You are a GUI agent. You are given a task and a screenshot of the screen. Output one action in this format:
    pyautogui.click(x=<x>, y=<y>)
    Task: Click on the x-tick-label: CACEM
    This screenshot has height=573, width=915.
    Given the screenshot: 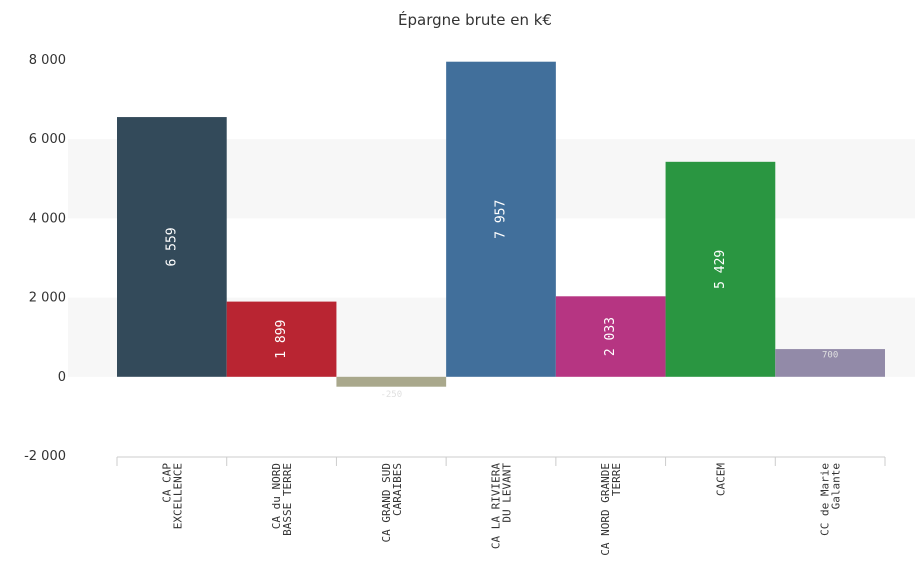 What is the action you would take?
    pyautogui.click(x=720, y=479)
    